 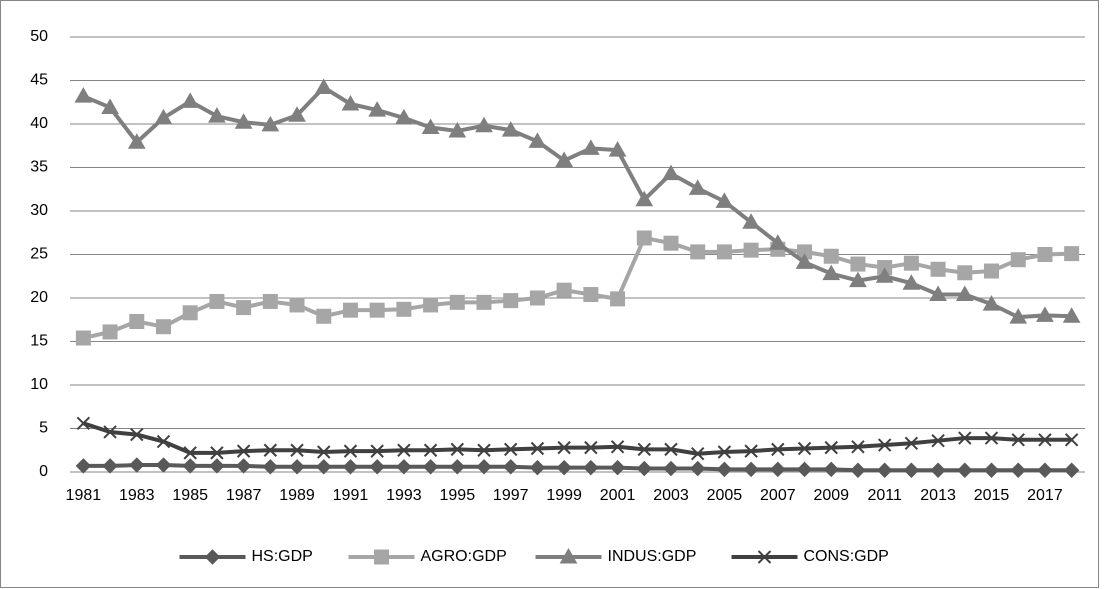 I want to click on x-tick-label: 1985, so click(x=190, y=495).